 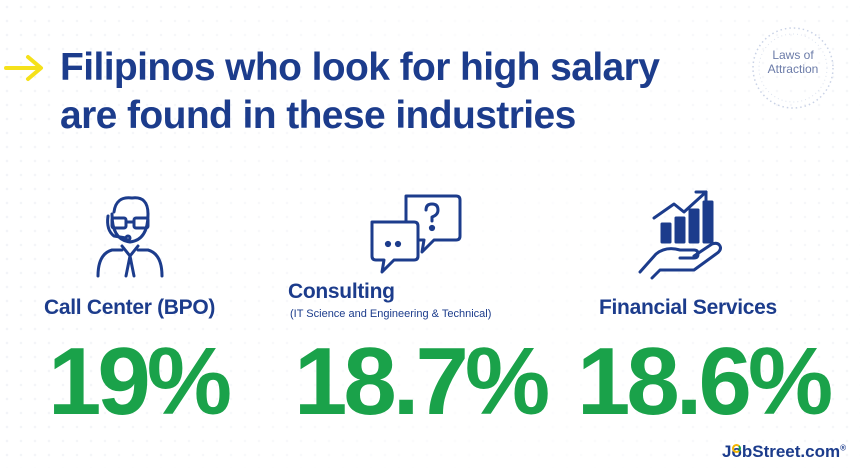 What do you see at coordinates (318, 115) in the screenshot?
I see `headline-line-2: are found in these industries` at bounding box center [318, 115].